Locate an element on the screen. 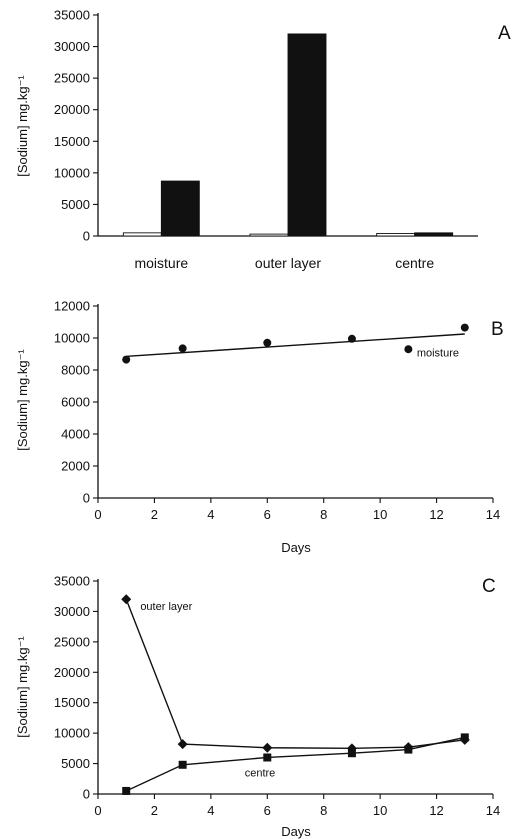 The width and height of the screenshot is (522, 839). panel-b-letter: B is located at coordinates (497, 329).